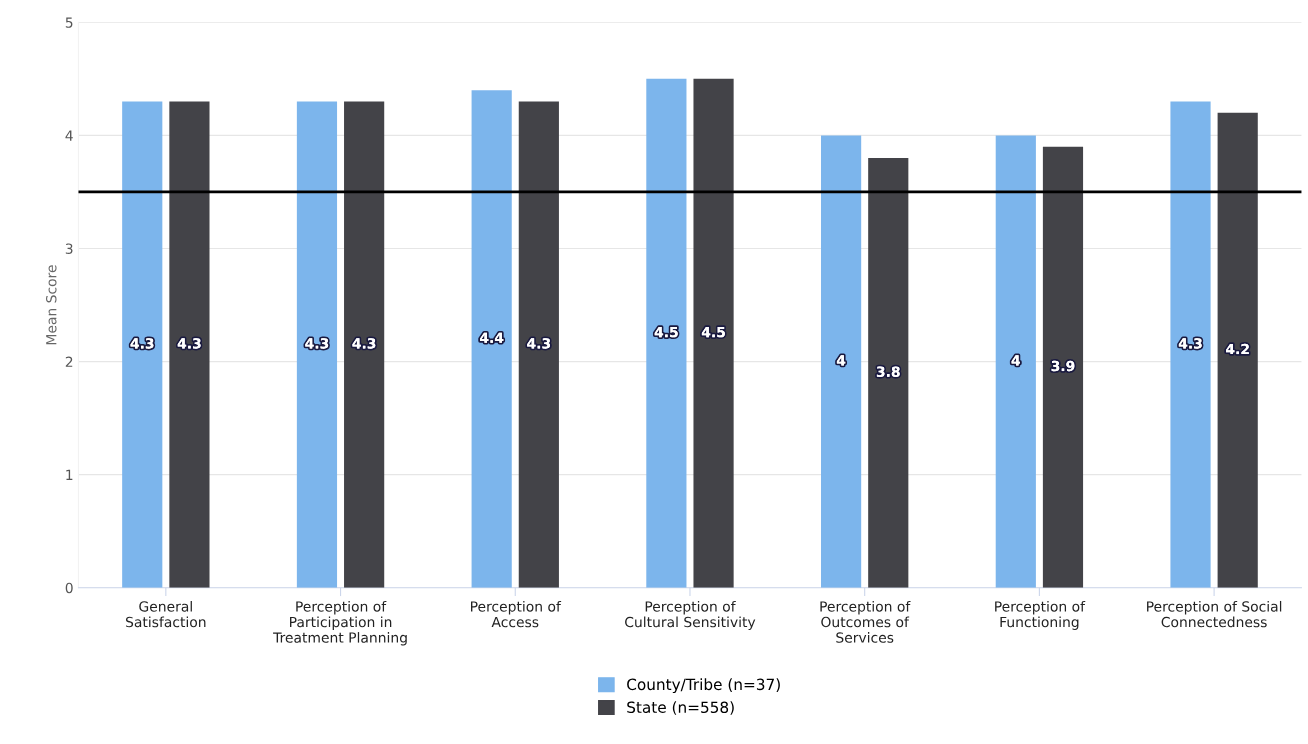 This screenshot has height=744, width=1308. I want to click on data-label: 4.2, so click(1237, 349).